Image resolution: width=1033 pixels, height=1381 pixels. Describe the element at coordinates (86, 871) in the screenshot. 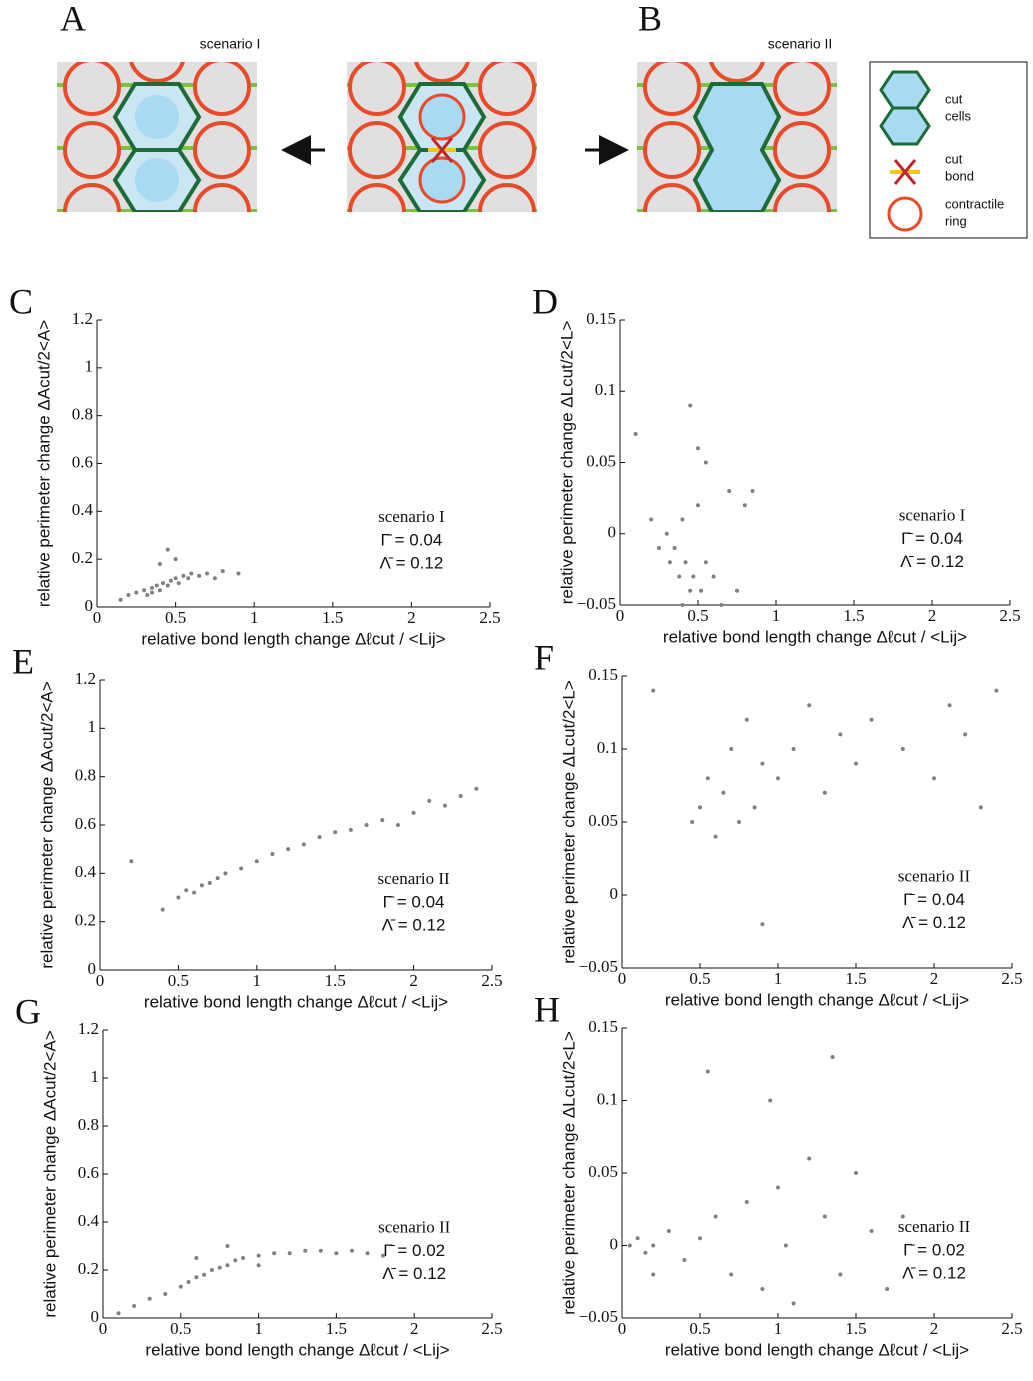

I see `y-tick-label: 0.4` at that location.